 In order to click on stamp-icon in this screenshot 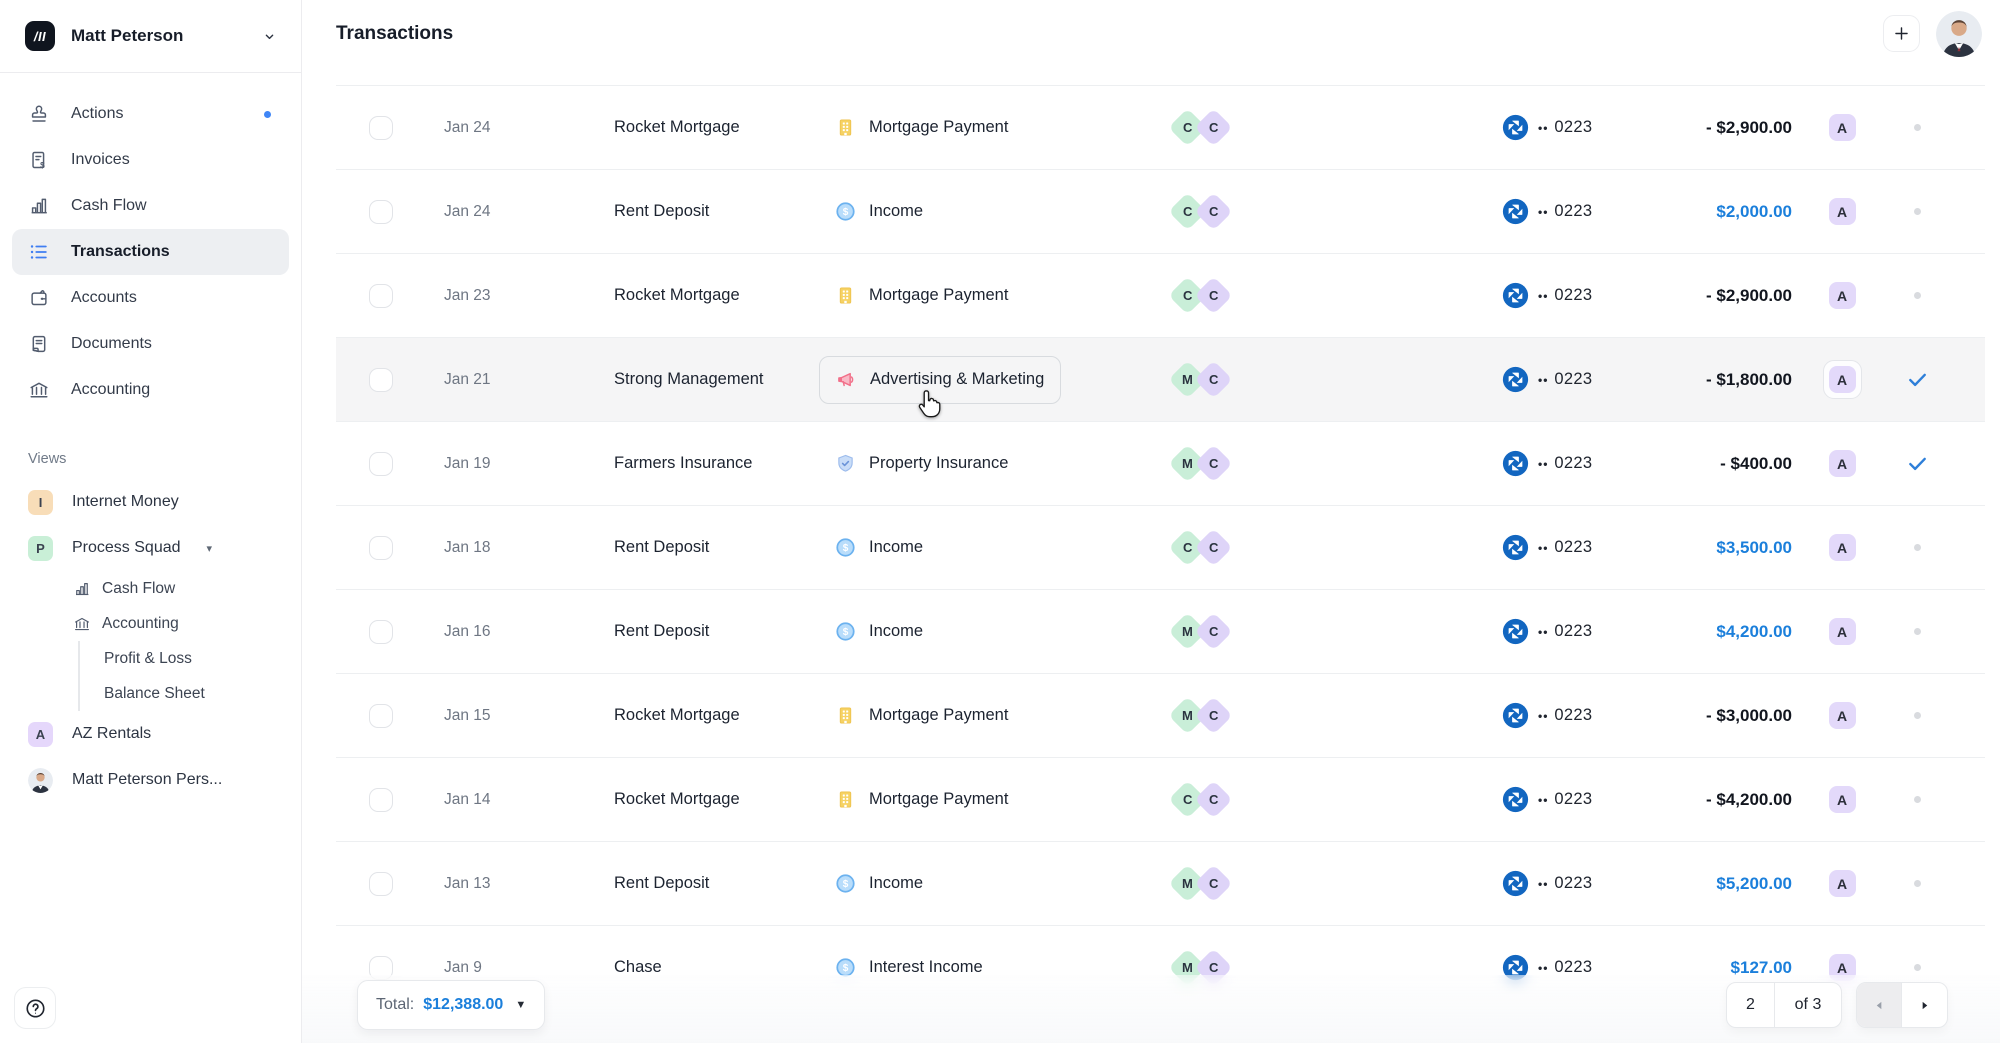, I will do `click(39, 114)`.